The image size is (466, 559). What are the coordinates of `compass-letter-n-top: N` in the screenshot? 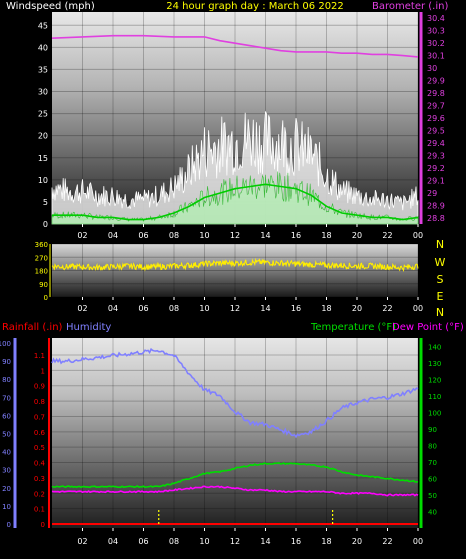 It's located at (440, 244).